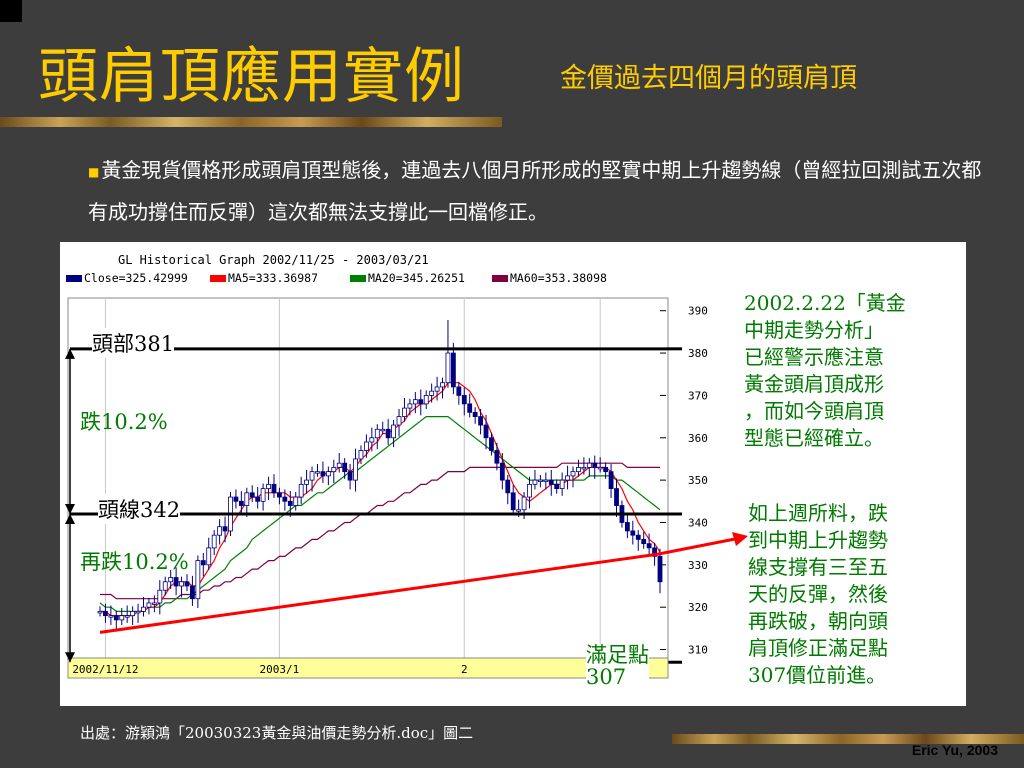 The image size is (1024, 768). Describe the element at coordinates (814, 411) in the screenshot. I see `note1-line: ，而如今頭肩頂` at that location.